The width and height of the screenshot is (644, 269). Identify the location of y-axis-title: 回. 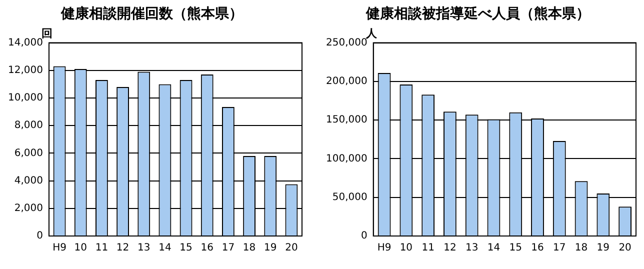
(46, 33).